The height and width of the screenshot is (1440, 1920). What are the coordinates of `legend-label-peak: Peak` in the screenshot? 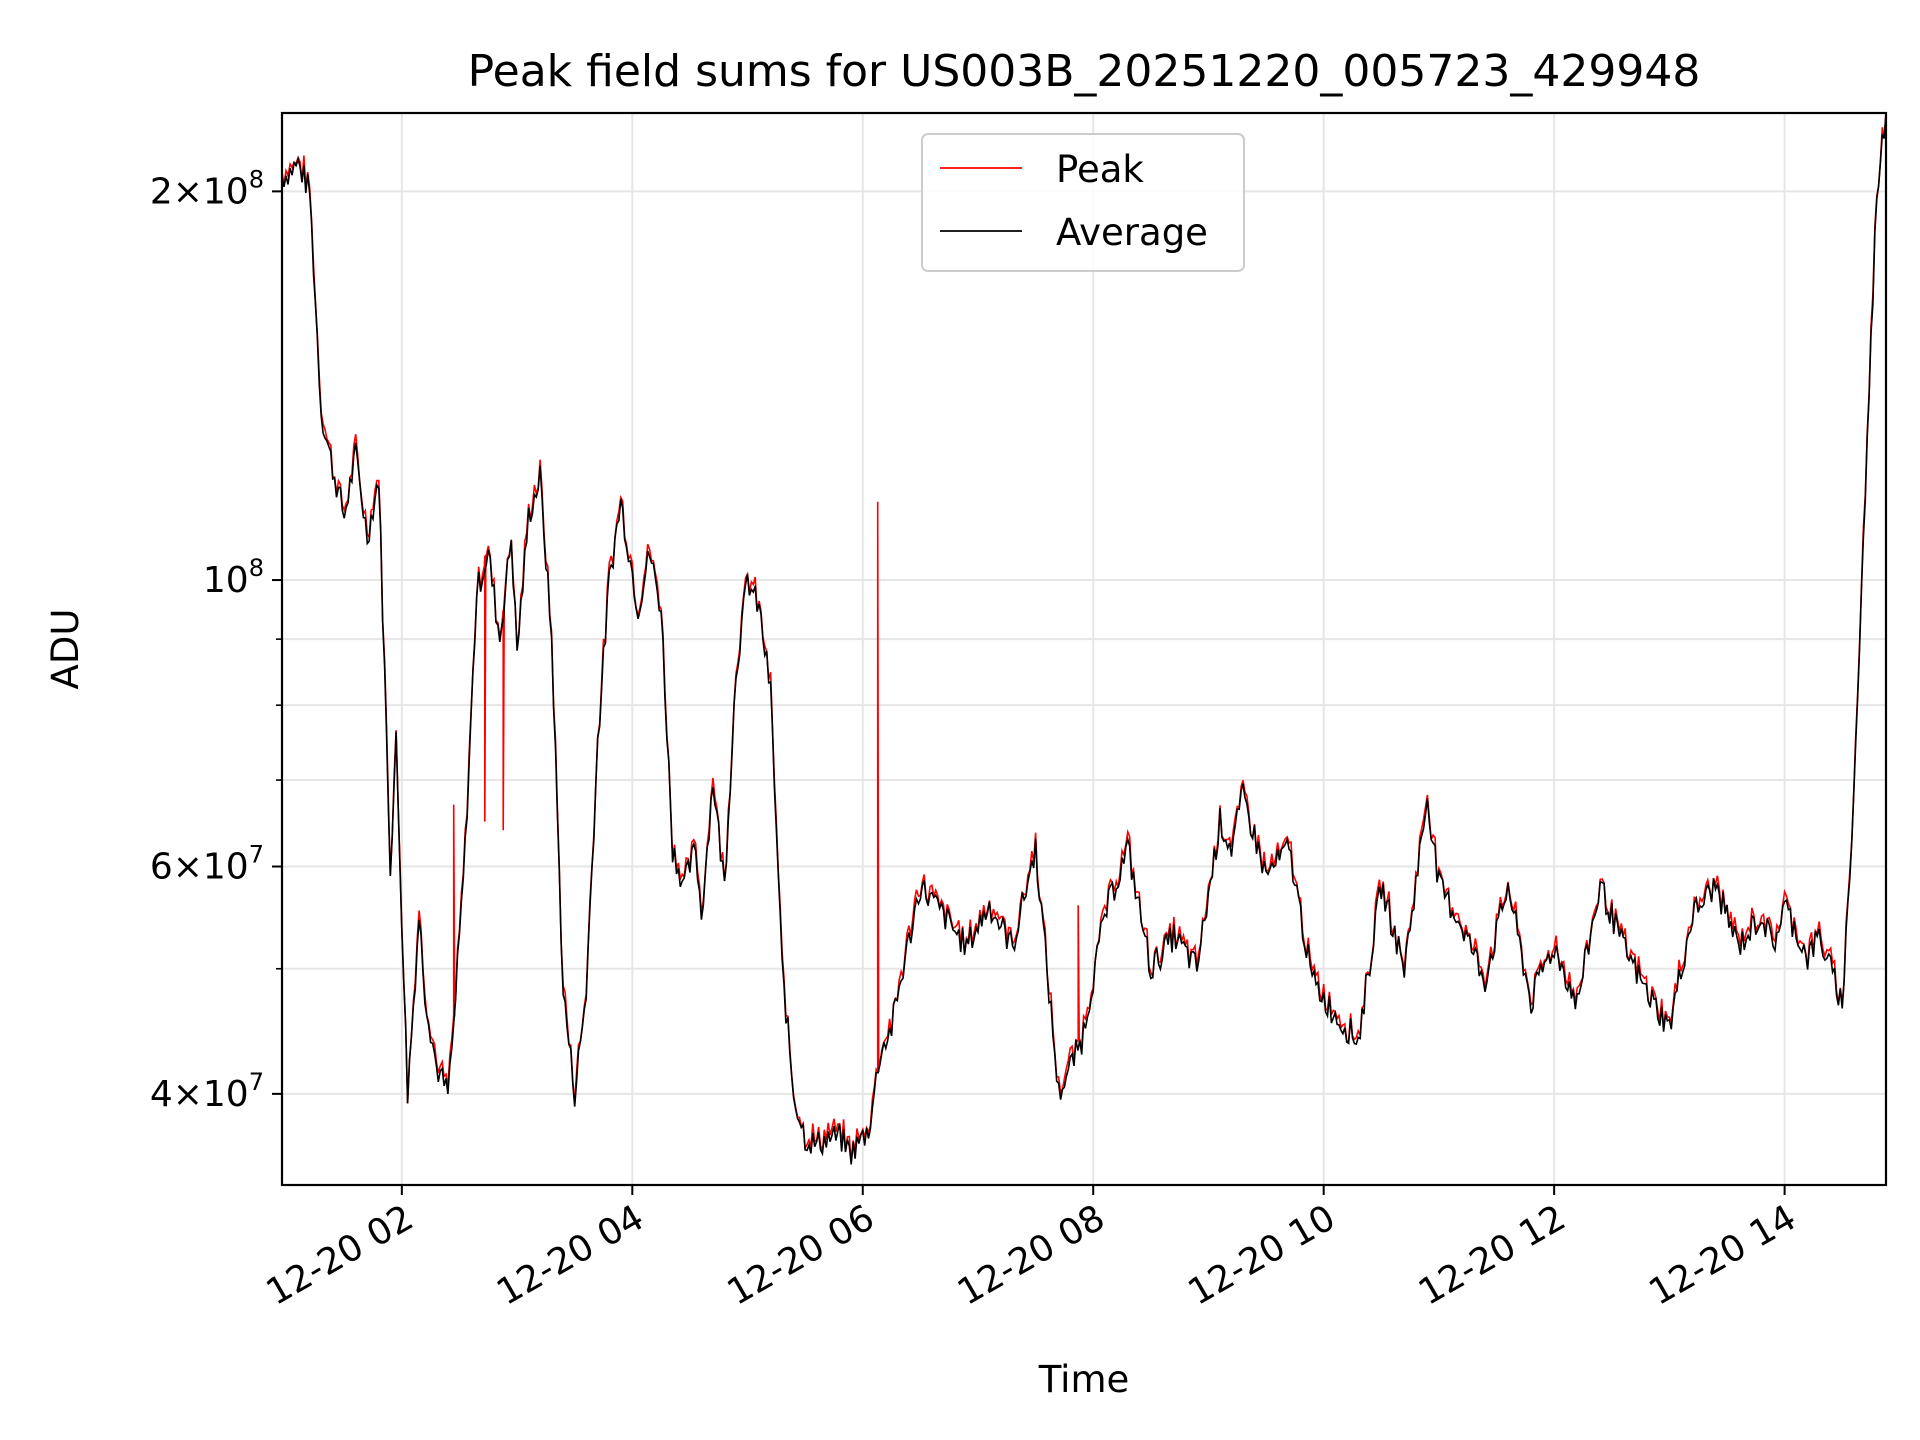 It's located at (1100, 169).